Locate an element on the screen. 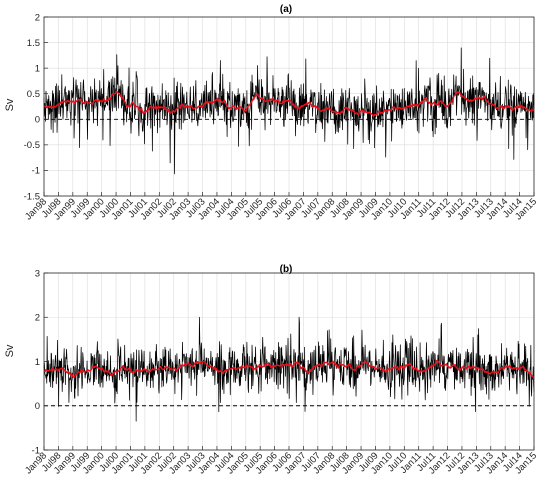 The width and height of the screenshot is (550, 492). y-tick-label: 3 is located at coordinates (37, 273).